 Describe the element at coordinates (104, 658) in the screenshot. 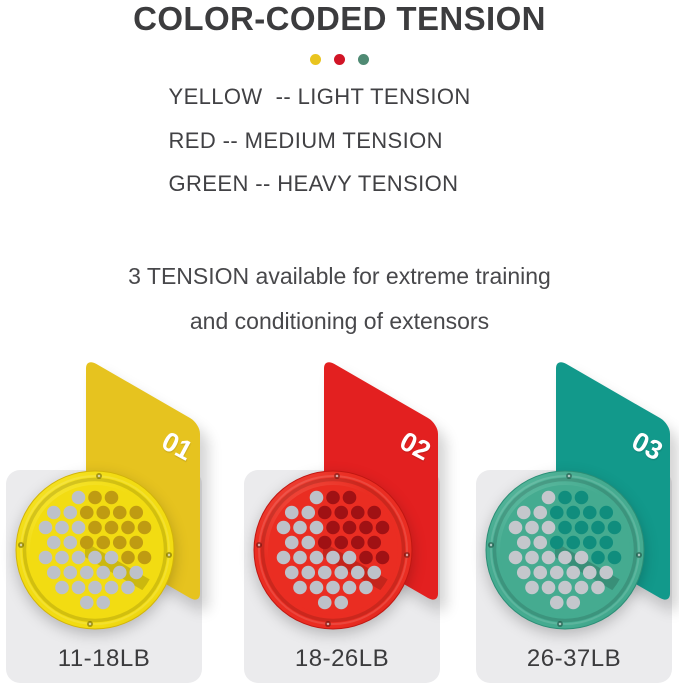

I see `weight-label: 11-18LB` at that location.